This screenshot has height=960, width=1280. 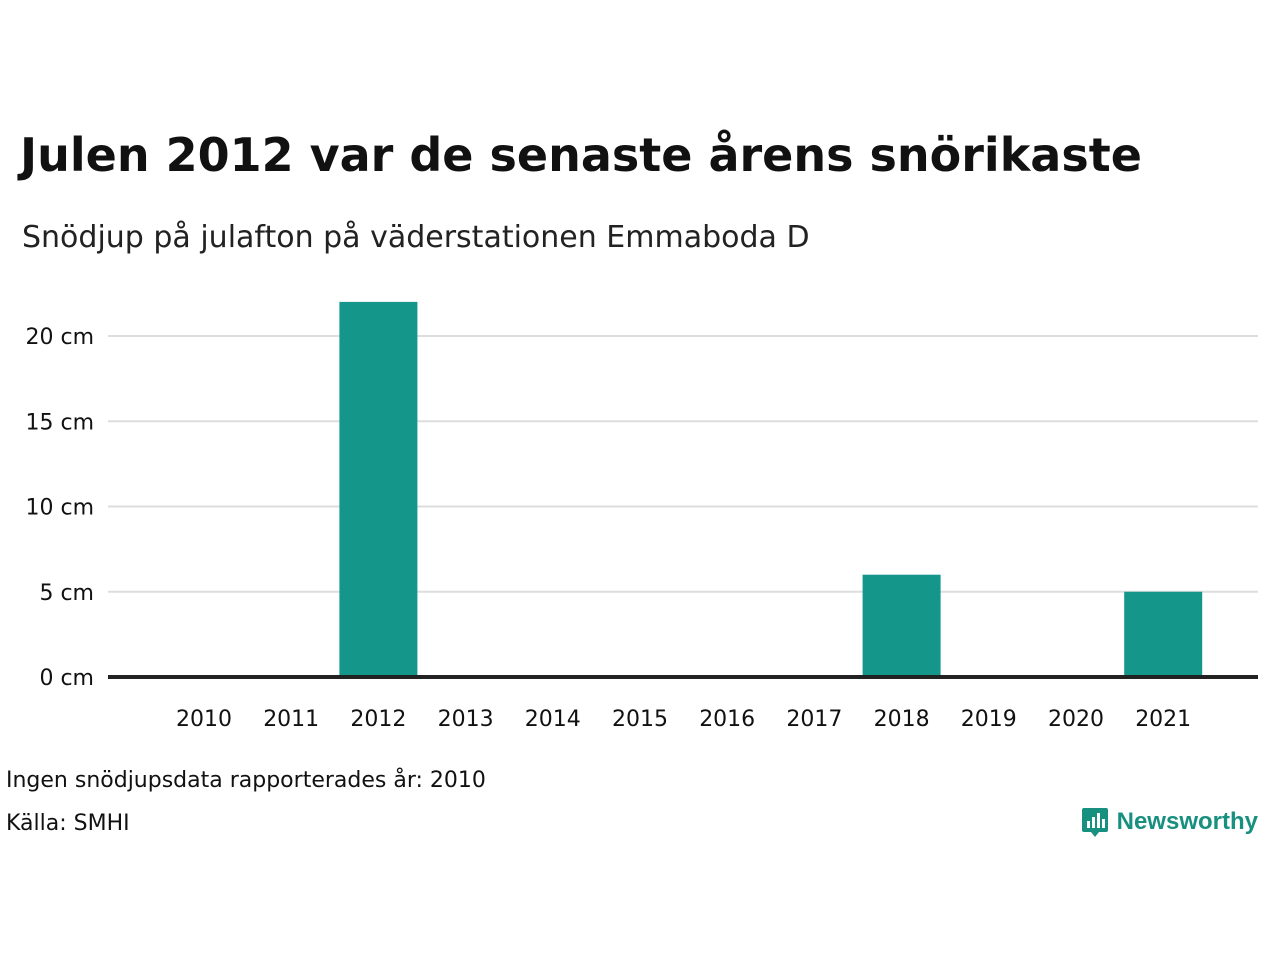 I want to click on y-tick-label: 0 cm, so click(x=66, y=678).